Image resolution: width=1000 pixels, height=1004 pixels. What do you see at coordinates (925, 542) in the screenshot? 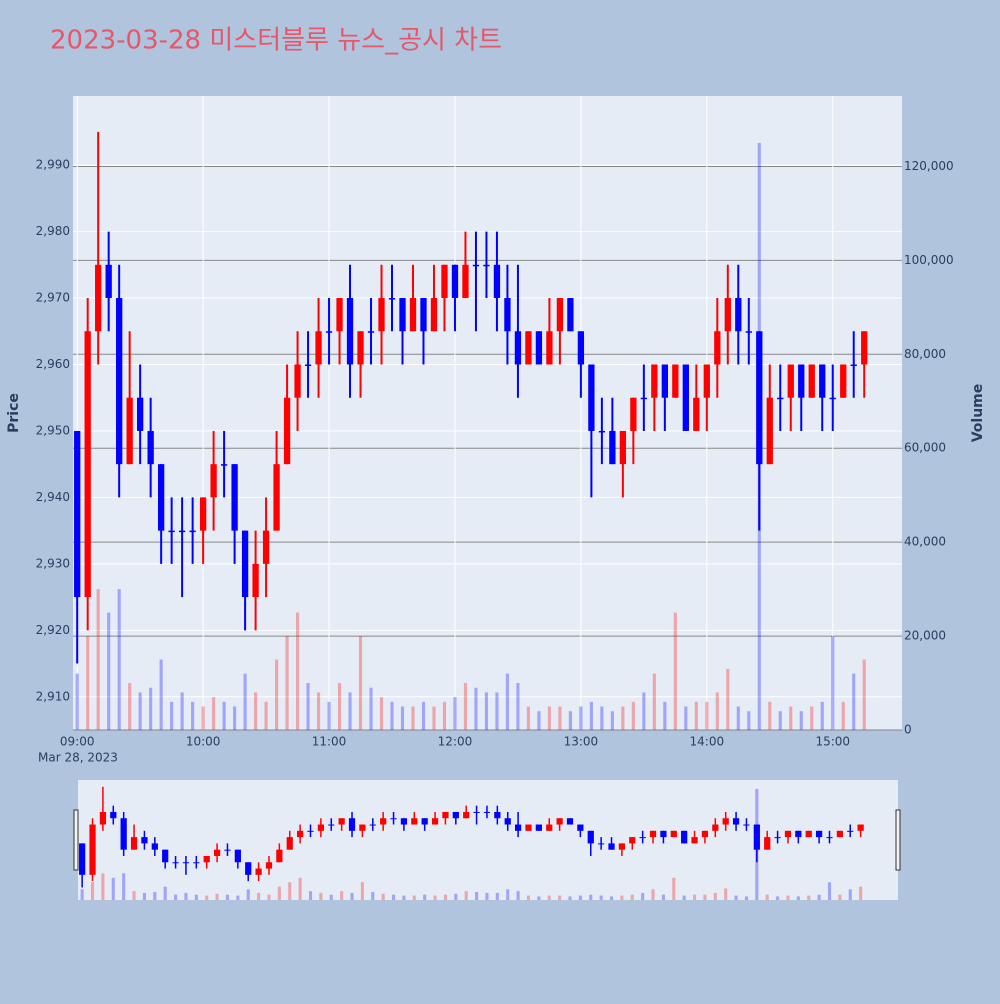
I see `y2-tick-label: 40,000` at bounding box center [925, 542].